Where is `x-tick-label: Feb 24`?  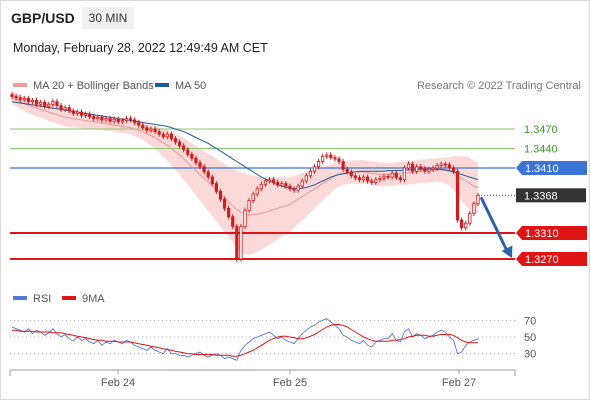
x-tick-label: Feb 24 is located at coordinates (118, 383).